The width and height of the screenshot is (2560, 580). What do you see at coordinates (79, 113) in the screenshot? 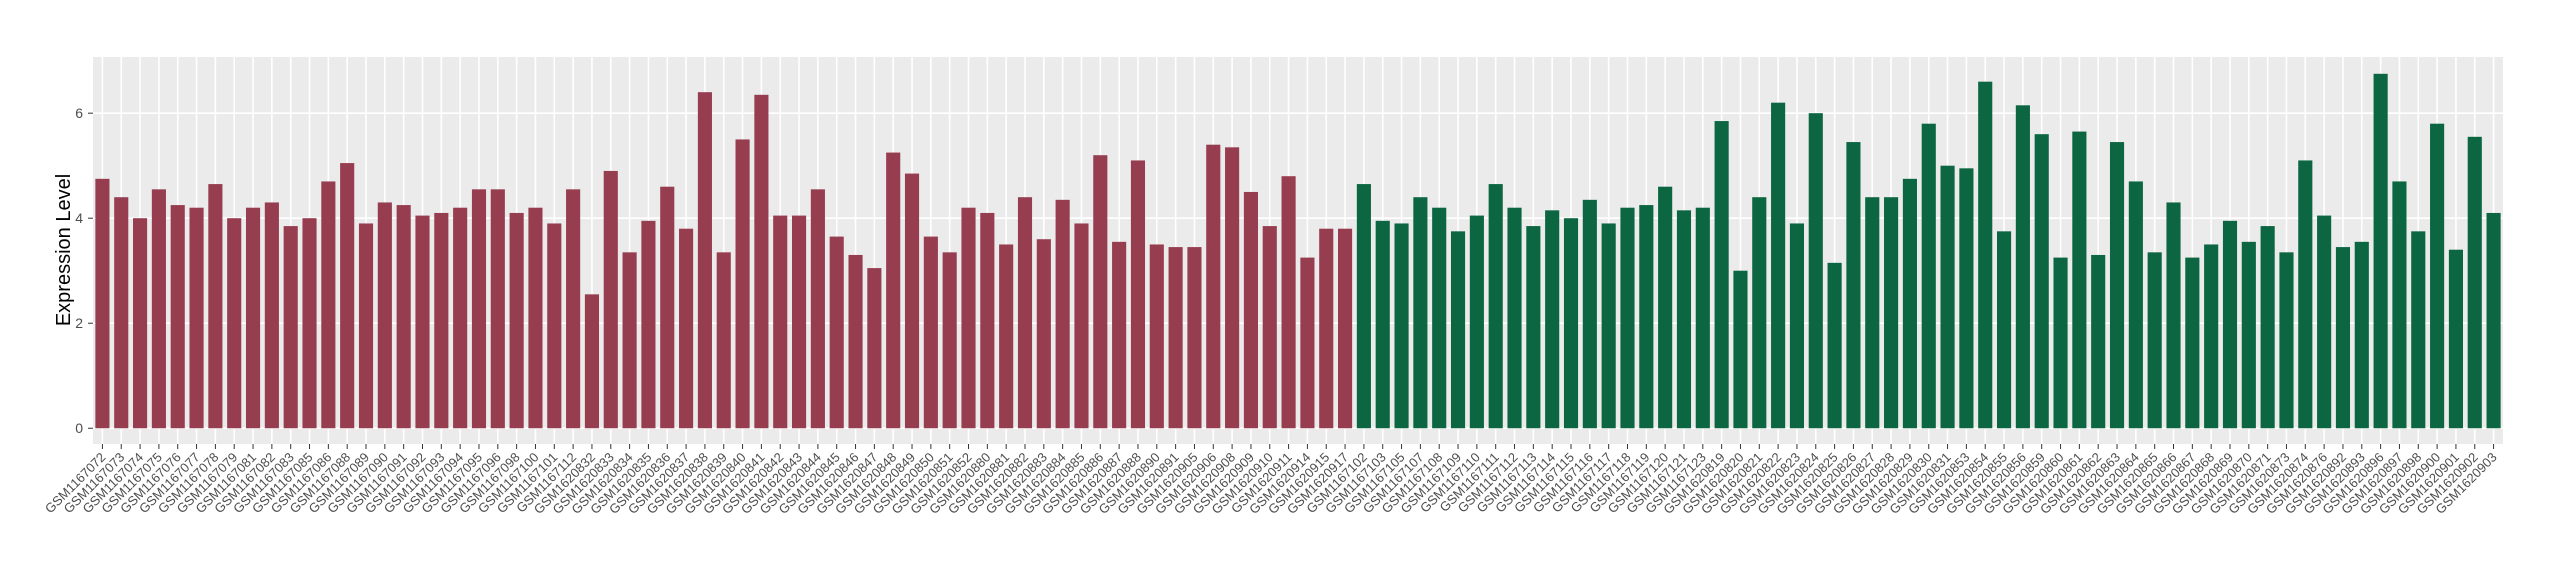
I see `y-tick-label: 6` at bounding box center [79, 113].